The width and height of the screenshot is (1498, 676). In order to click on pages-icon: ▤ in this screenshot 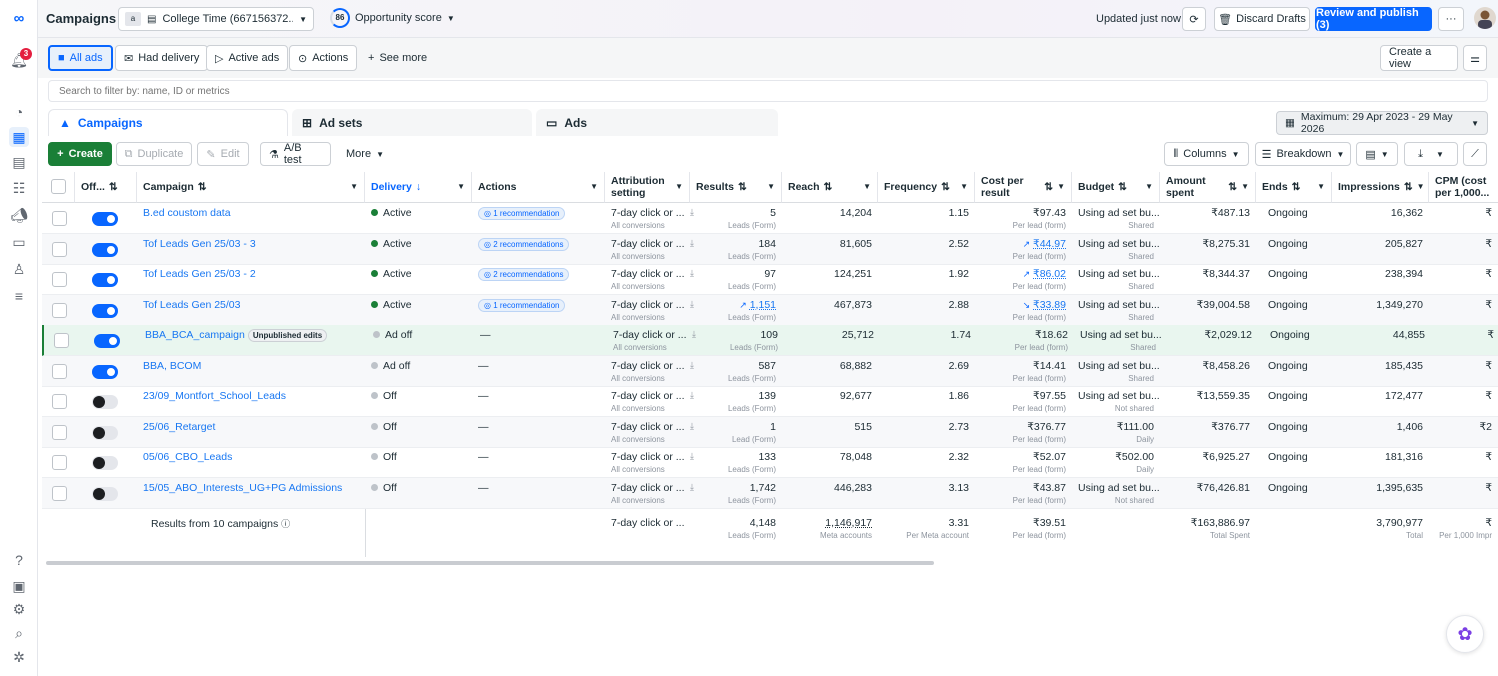, I will do `click(19, 161)`.